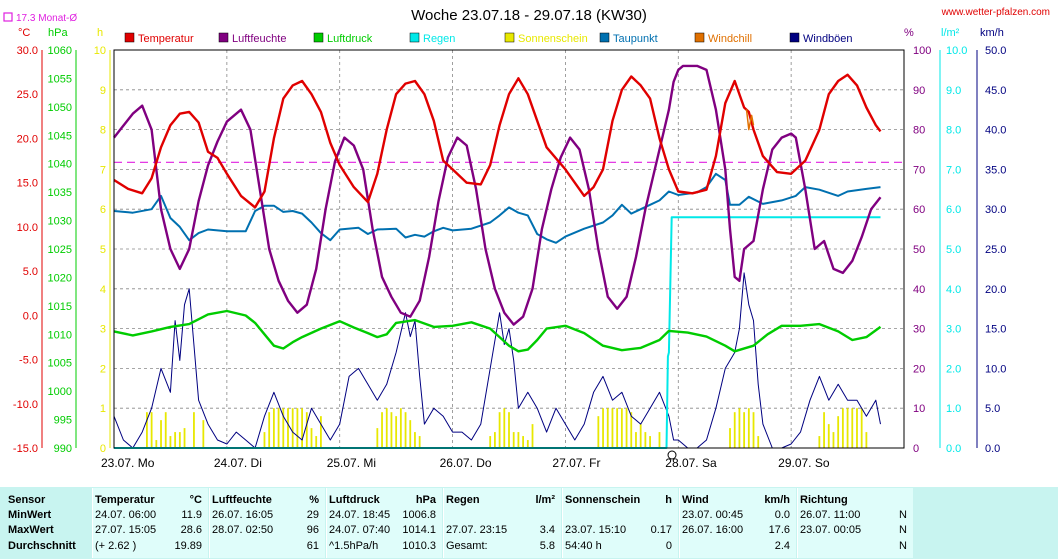  Describe the element at coordinates (467, 546) in the screenshot. I see `summary-cell-time: Gesamt:` at that location.